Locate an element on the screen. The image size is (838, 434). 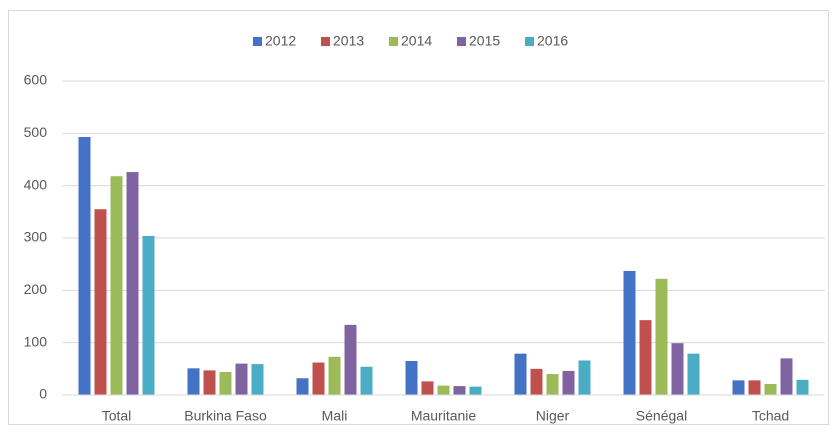
legend-label: 2012 is located at coordinates (280, 41).